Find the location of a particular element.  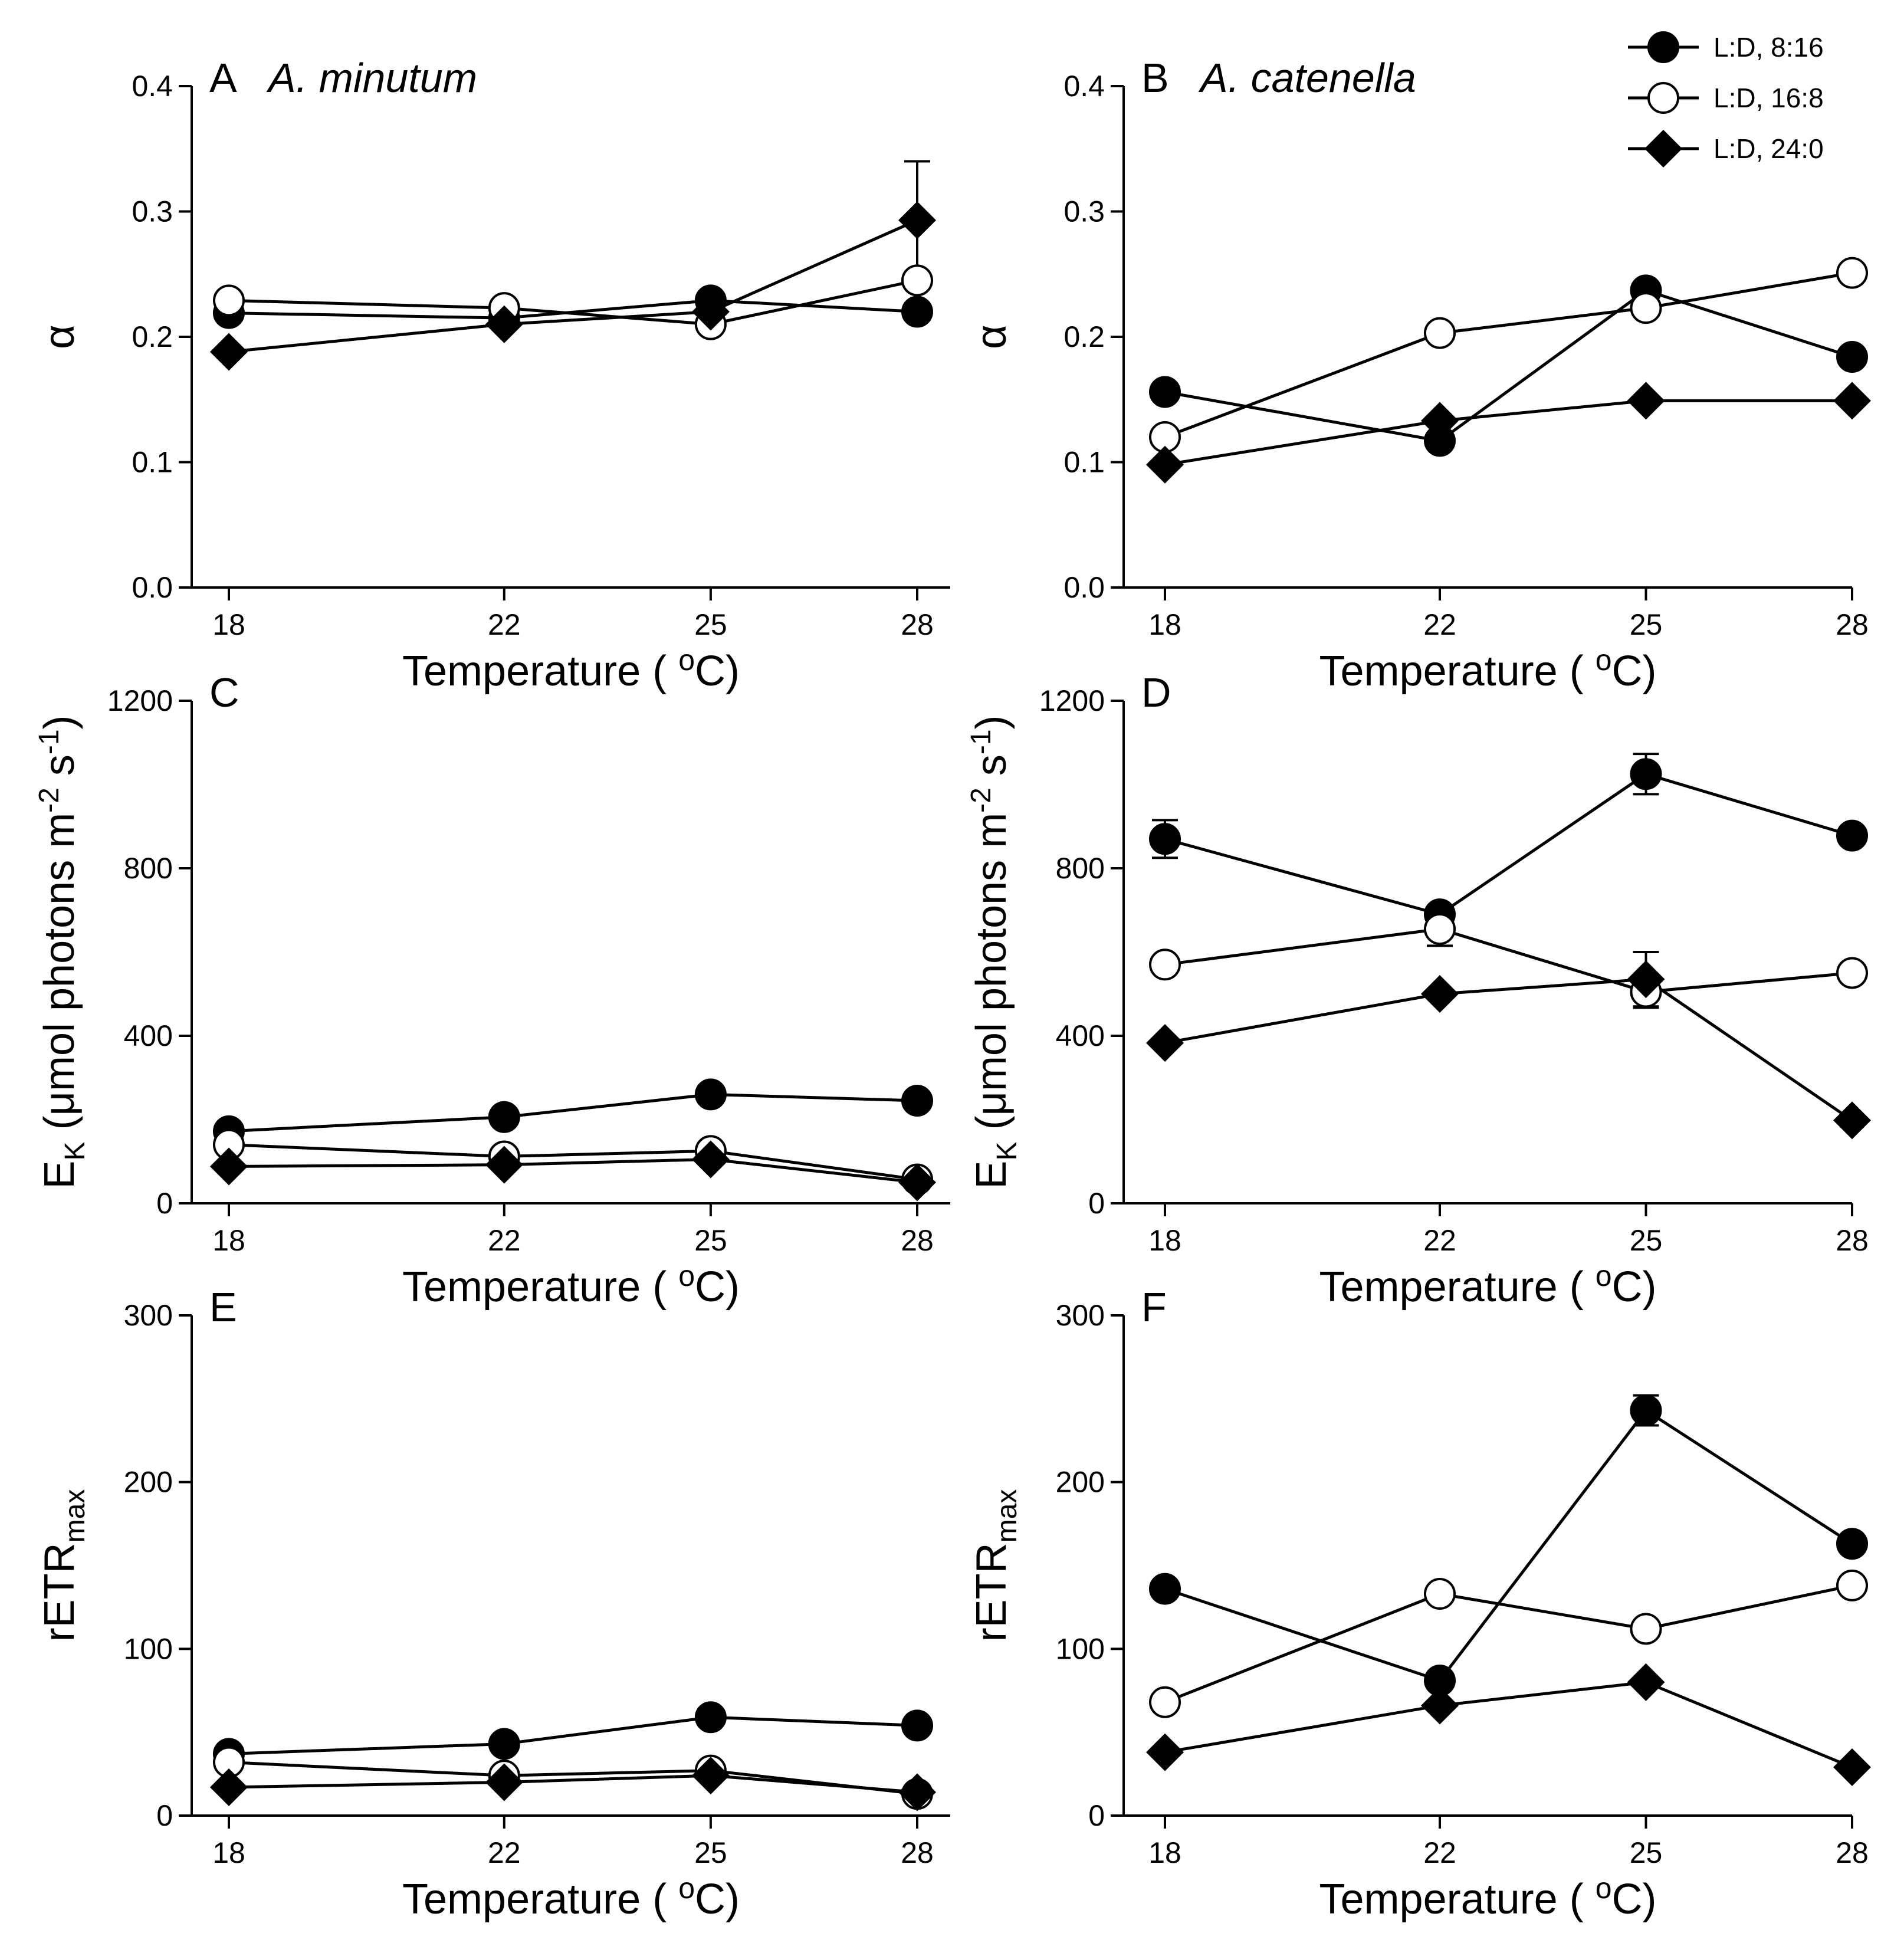

panel-a-y-tick-label: 0.3 is located at coordinates (152, 211).